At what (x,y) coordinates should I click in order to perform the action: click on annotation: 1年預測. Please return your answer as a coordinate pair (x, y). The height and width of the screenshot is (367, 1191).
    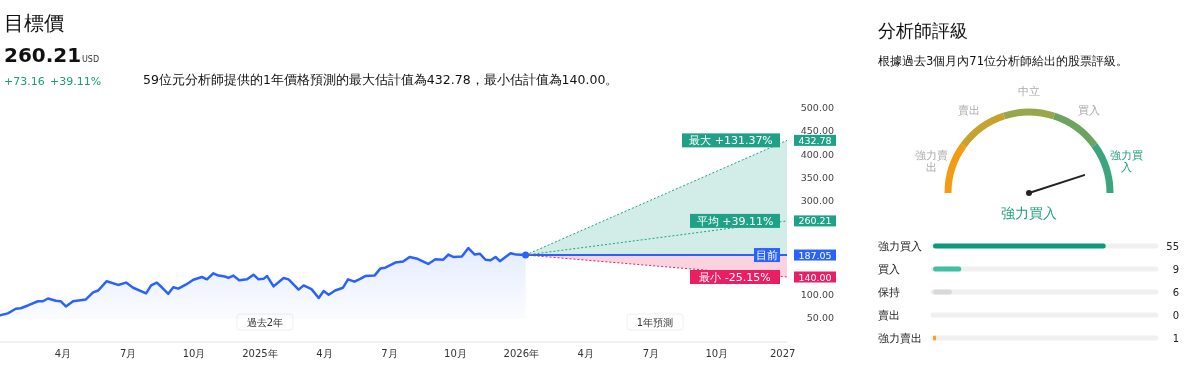
    Looking at the image, I should click on (655, 322).